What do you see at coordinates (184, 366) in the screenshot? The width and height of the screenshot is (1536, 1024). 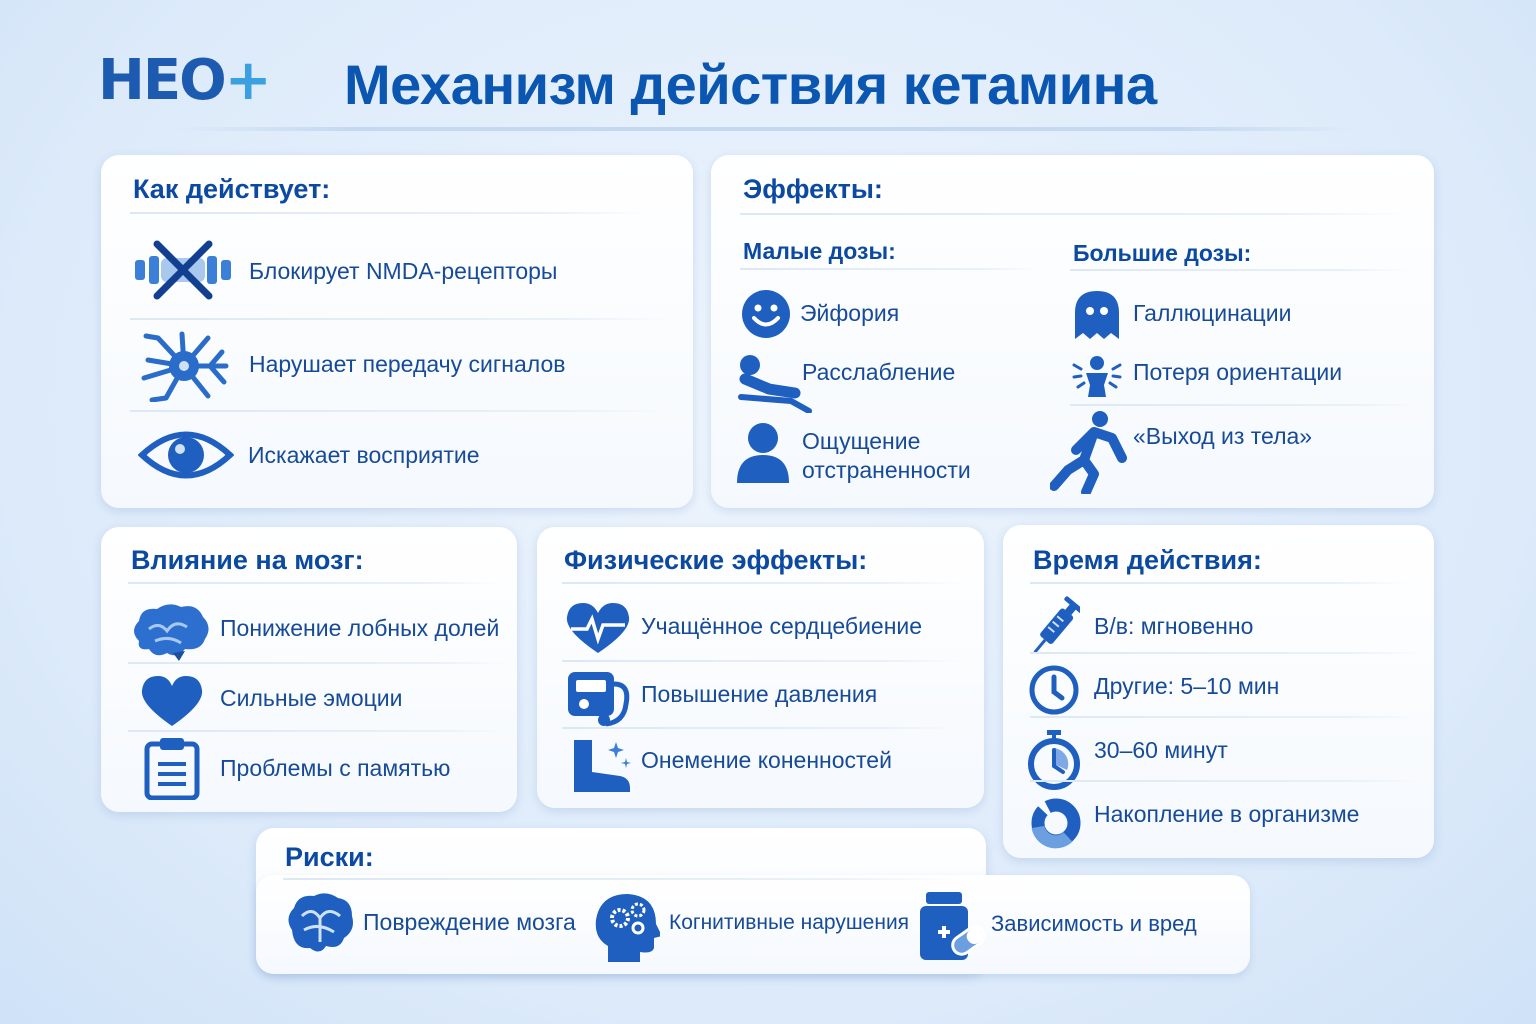 I see `neuron-icon` at bounding box center [184, 366].